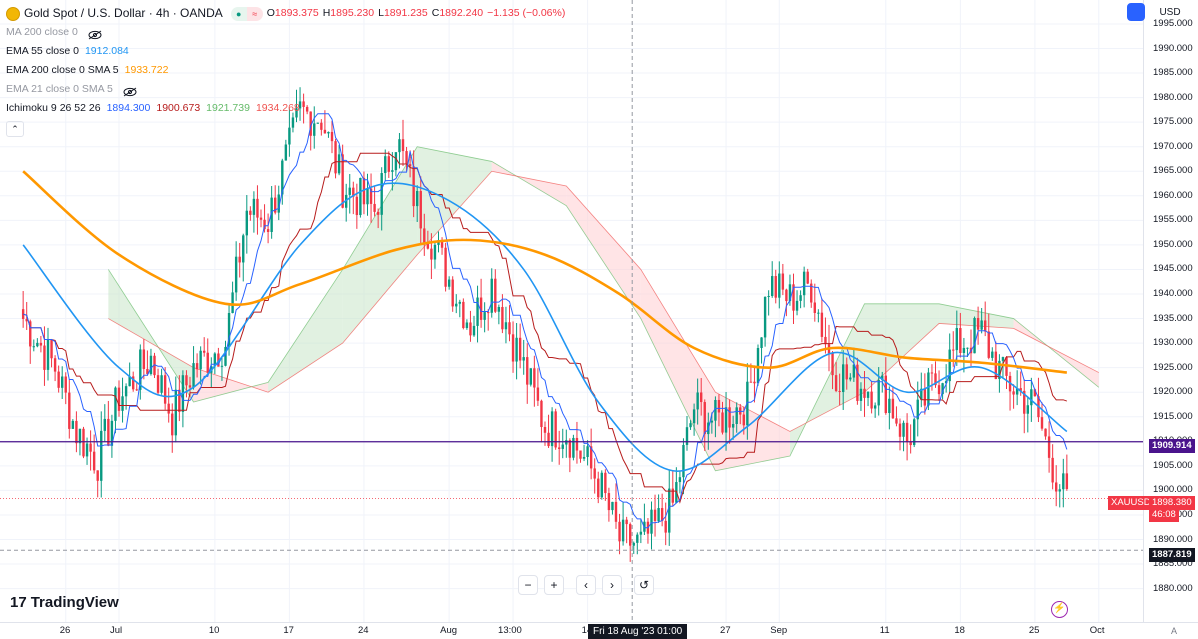  I want to click on price-tick-label: 1930.000, so click(1173, 343).